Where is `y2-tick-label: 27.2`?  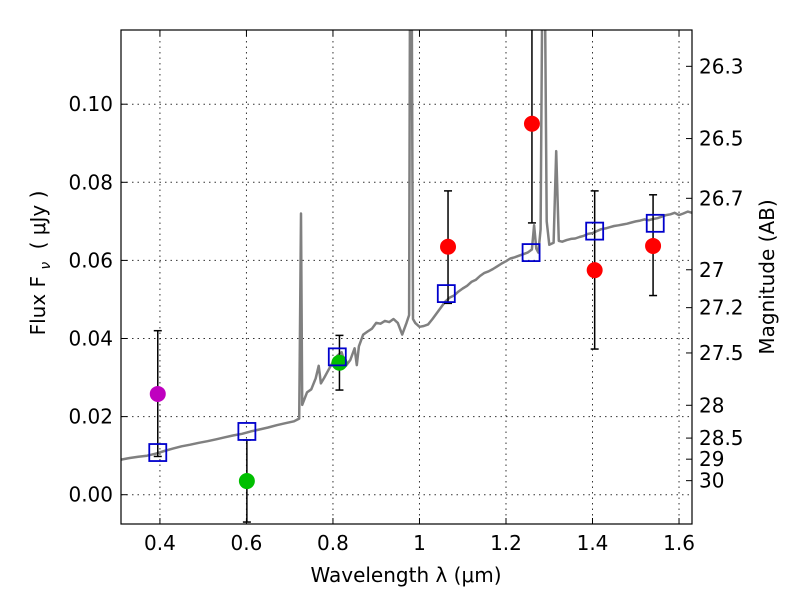 y2-tick-label: 27.2 is located at coordinates (721, 308).